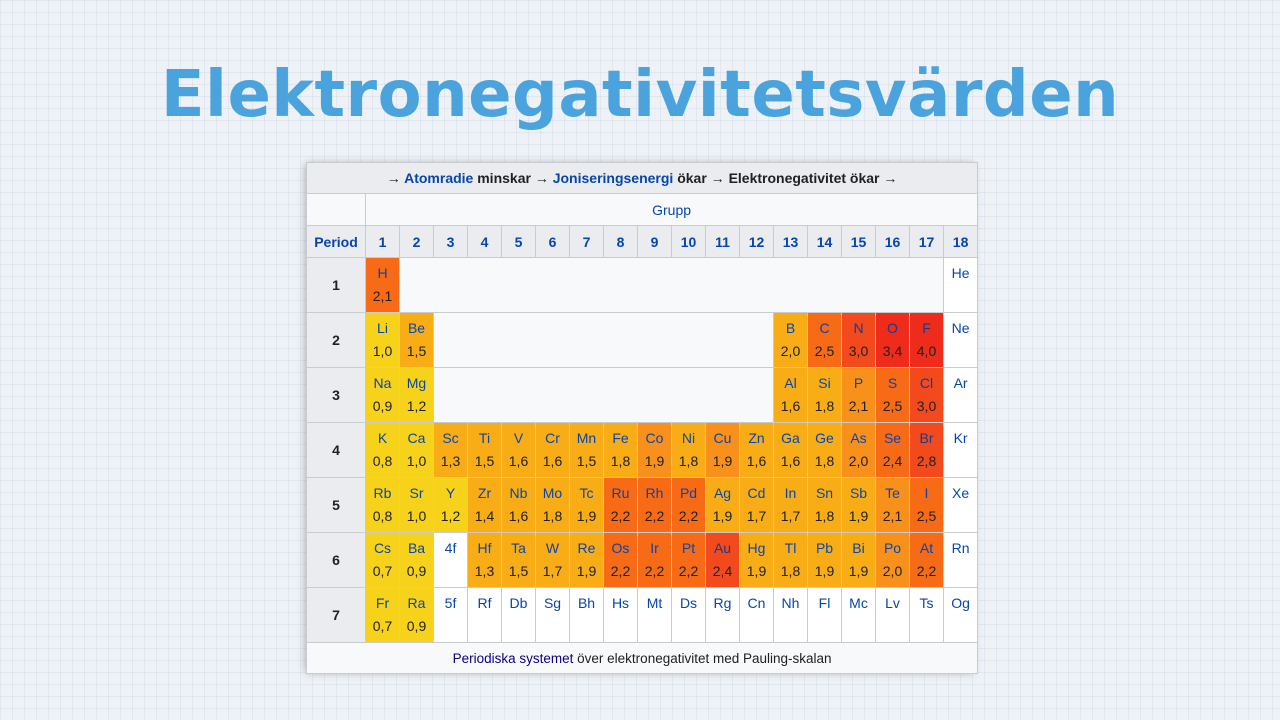  I want to click on element-symbol: Cs, so click(382, 548).